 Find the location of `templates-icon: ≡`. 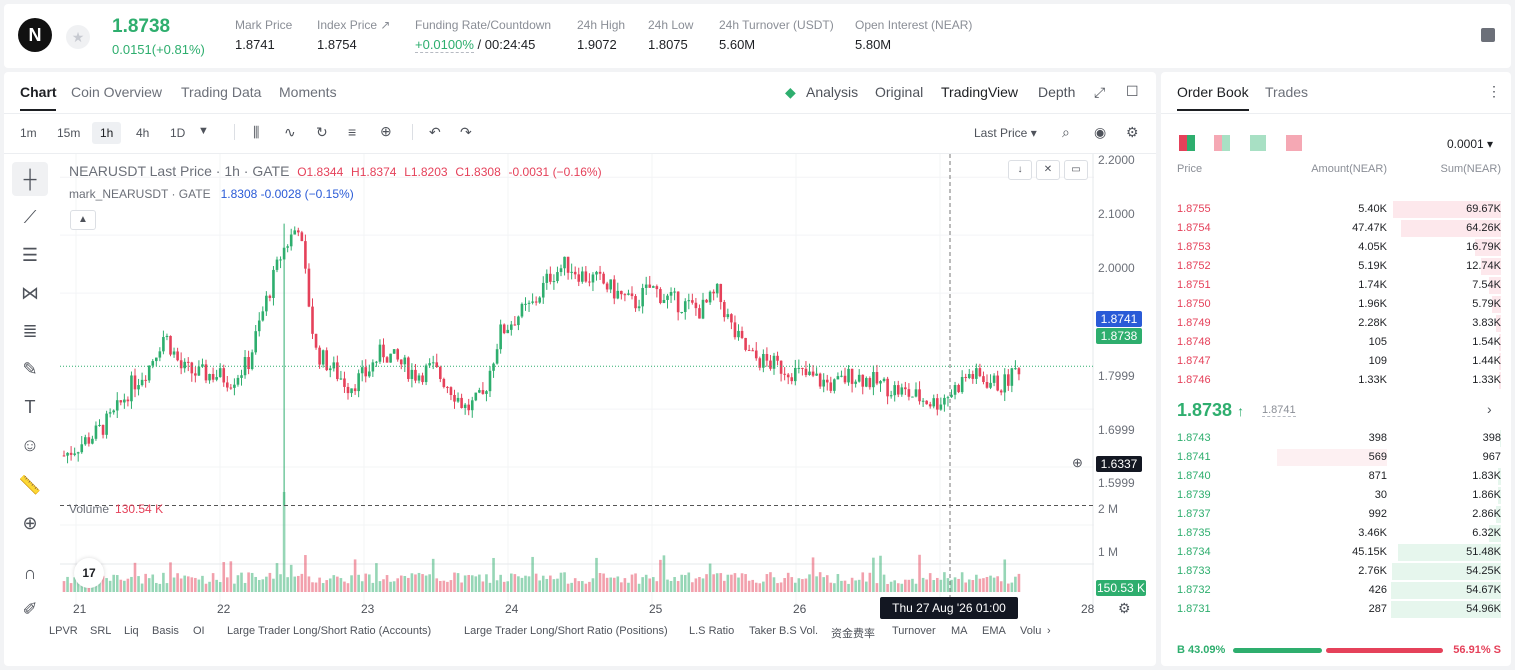

templates-icon: ≡ is located at coordinates (352, 132).